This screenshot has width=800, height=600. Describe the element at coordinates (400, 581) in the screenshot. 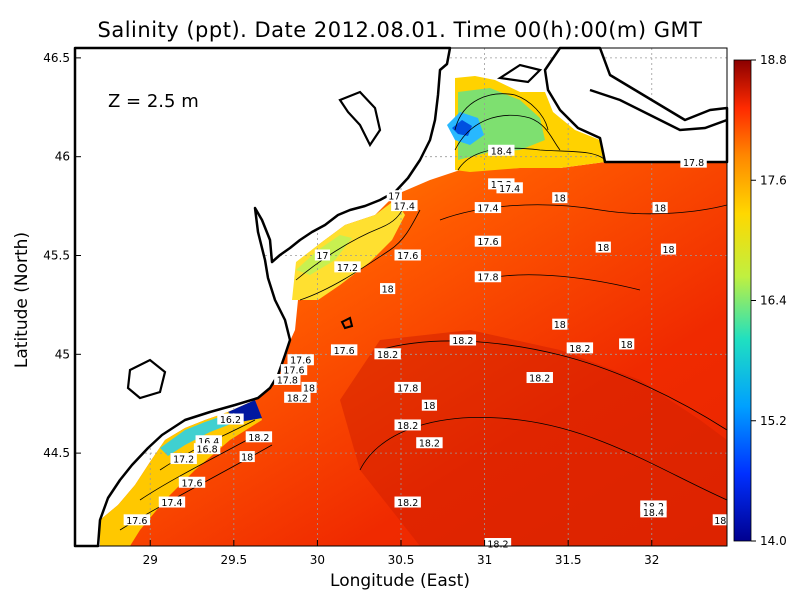

I see `x-axis-label: Longitude (East)` at that location.